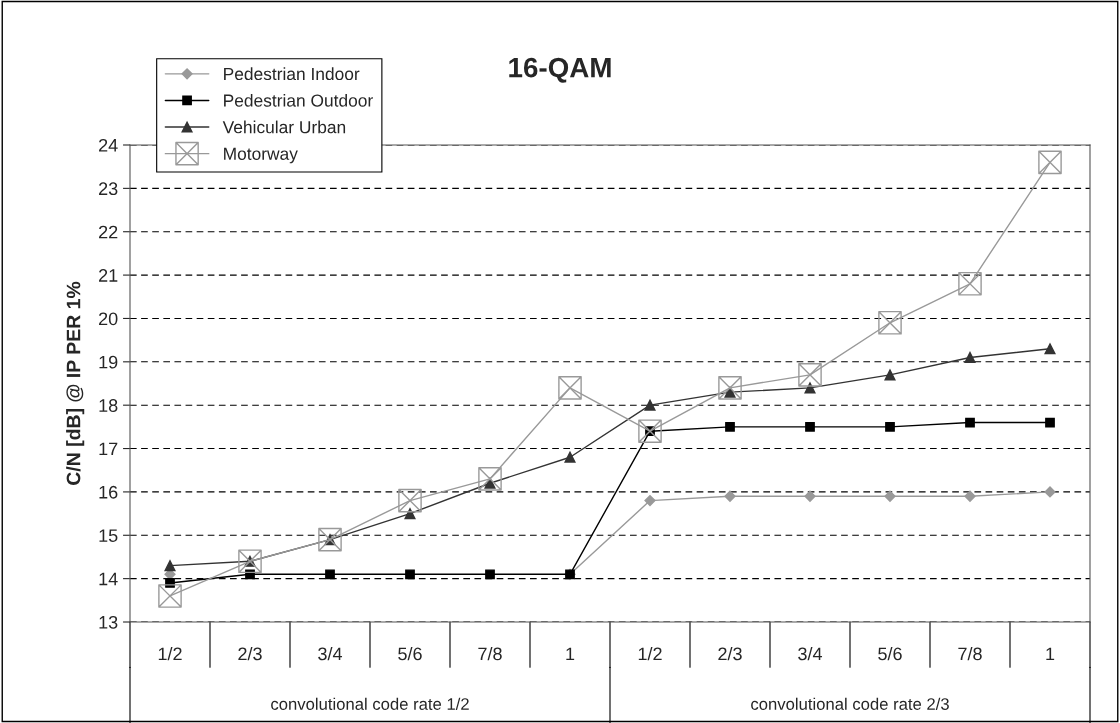 Image resolution: width=1120 pixels, height=723 pixels. I want to click on y-tick-label: 14, so click(108, 579).